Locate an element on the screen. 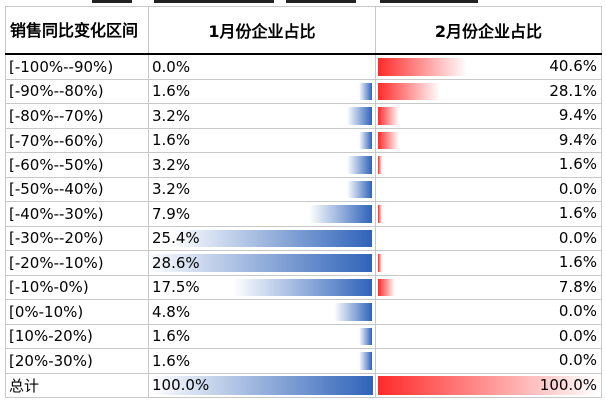 The height and width of the screenshot is (405, 606). january-value: 7.9% is located at coordinates (171, 213).